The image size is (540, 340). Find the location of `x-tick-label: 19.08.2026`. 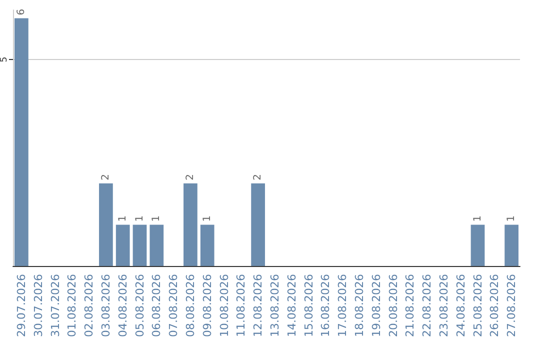

x-tick-label: 19.08.2026 is located at coordinates (376, 306).